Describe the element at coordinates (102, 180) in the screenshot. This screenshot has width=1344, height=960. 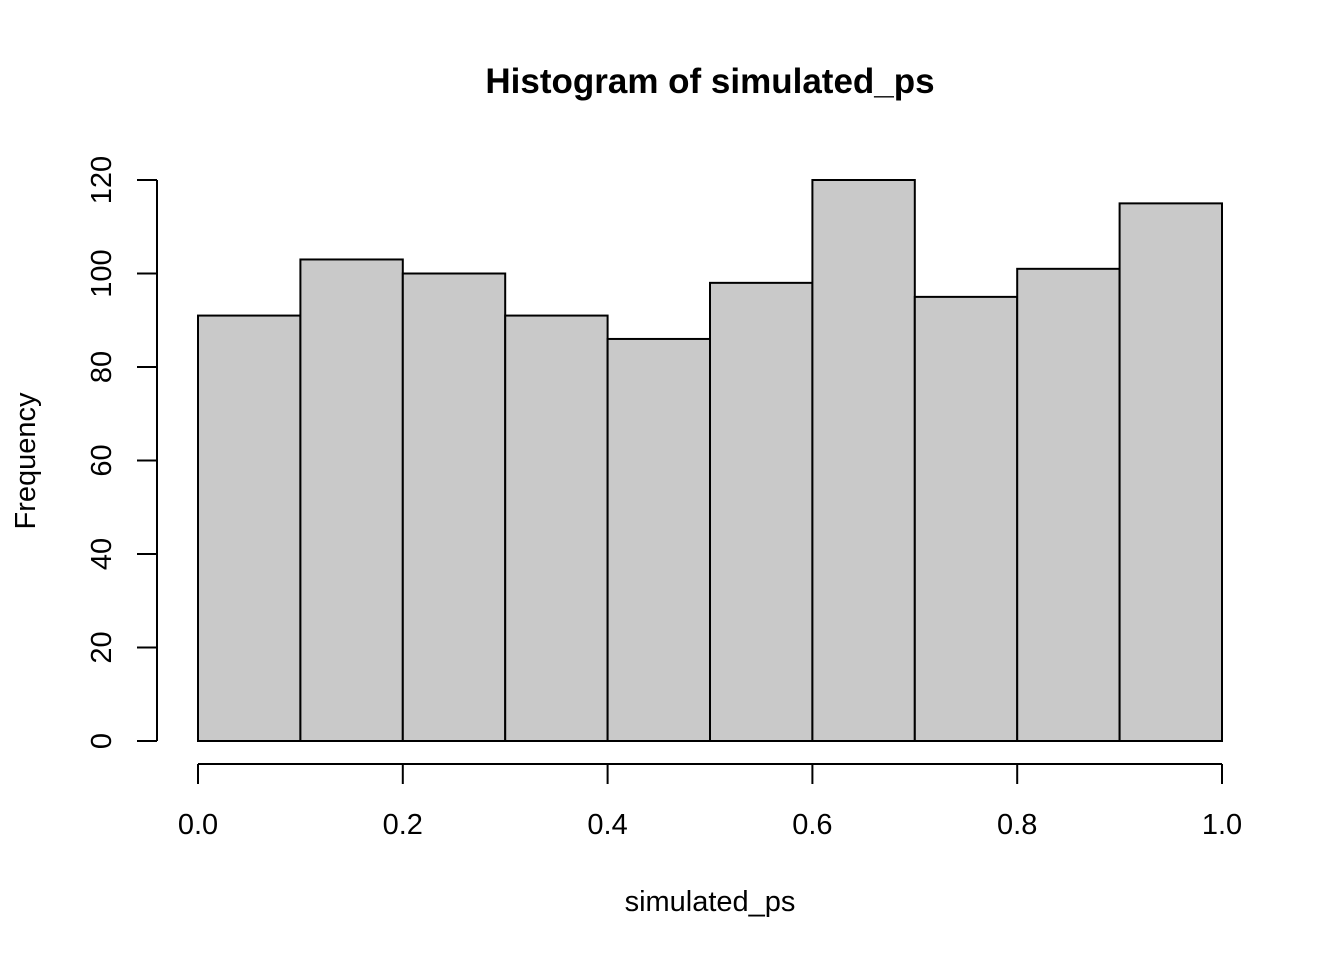
I see `y-tick-label: 120` at that location.